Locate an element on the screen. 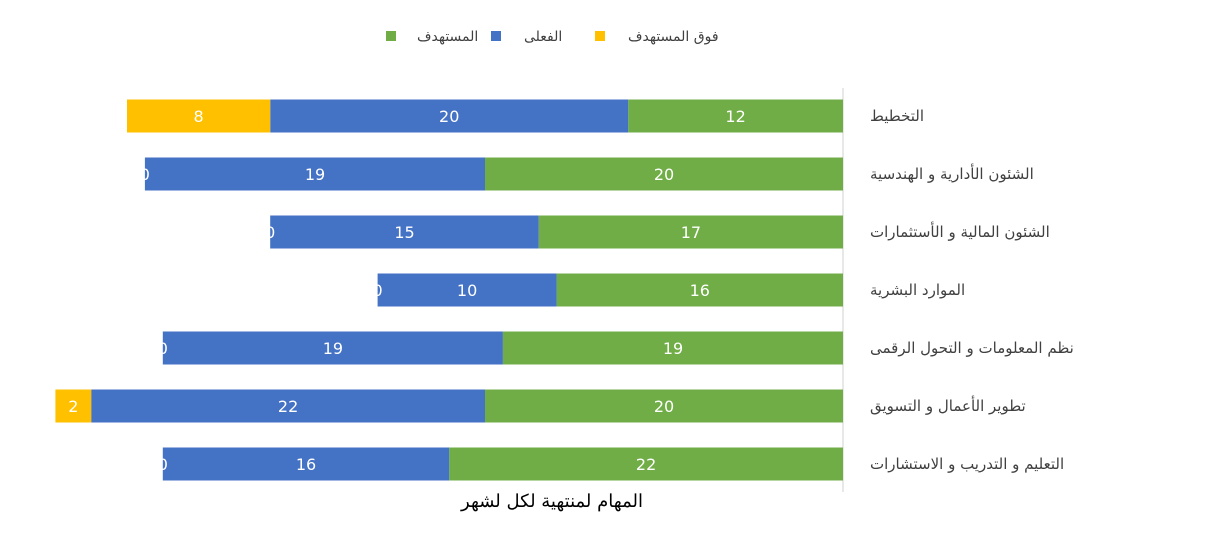 This screenshot has height=550, width=1216. category-label: تطوير الأعمال و التسويق is located at coordinates (948, 405).